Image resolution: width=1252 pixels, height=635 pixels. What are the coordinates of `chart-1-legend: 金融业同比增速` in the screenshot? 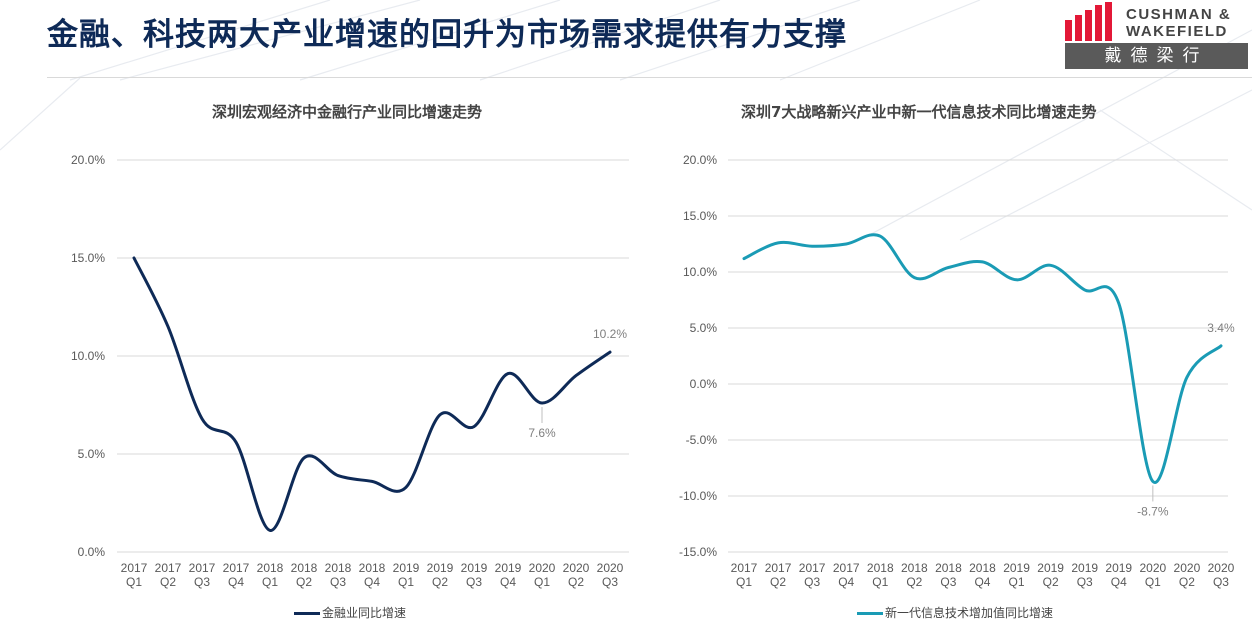 It's located at (350, 612).